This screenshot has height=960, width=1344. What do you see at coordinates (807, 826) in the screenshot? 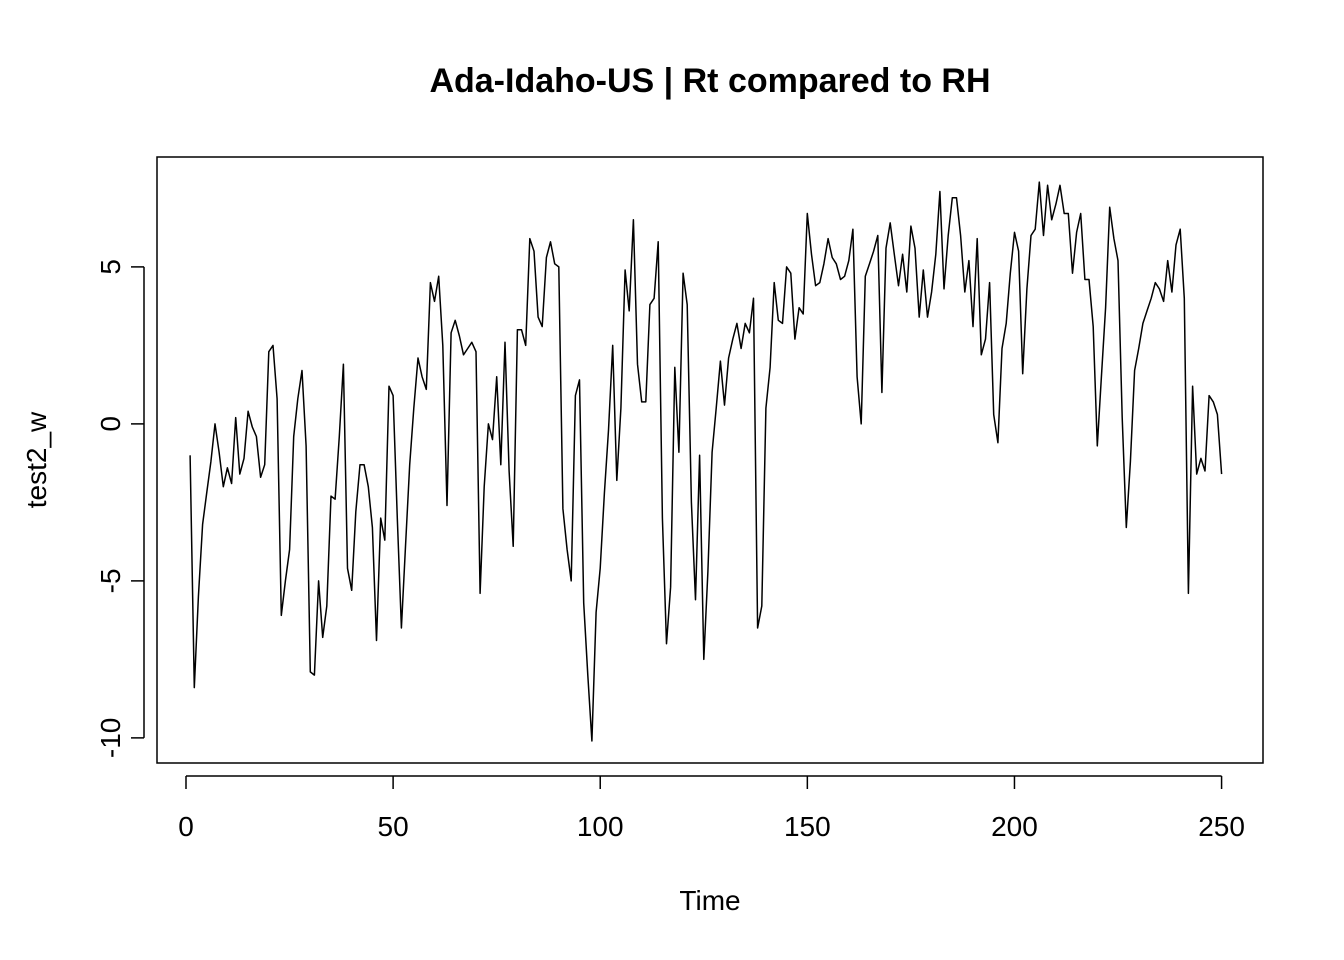
I see `x-tick-label: 150` at bounding box center [807, 826].